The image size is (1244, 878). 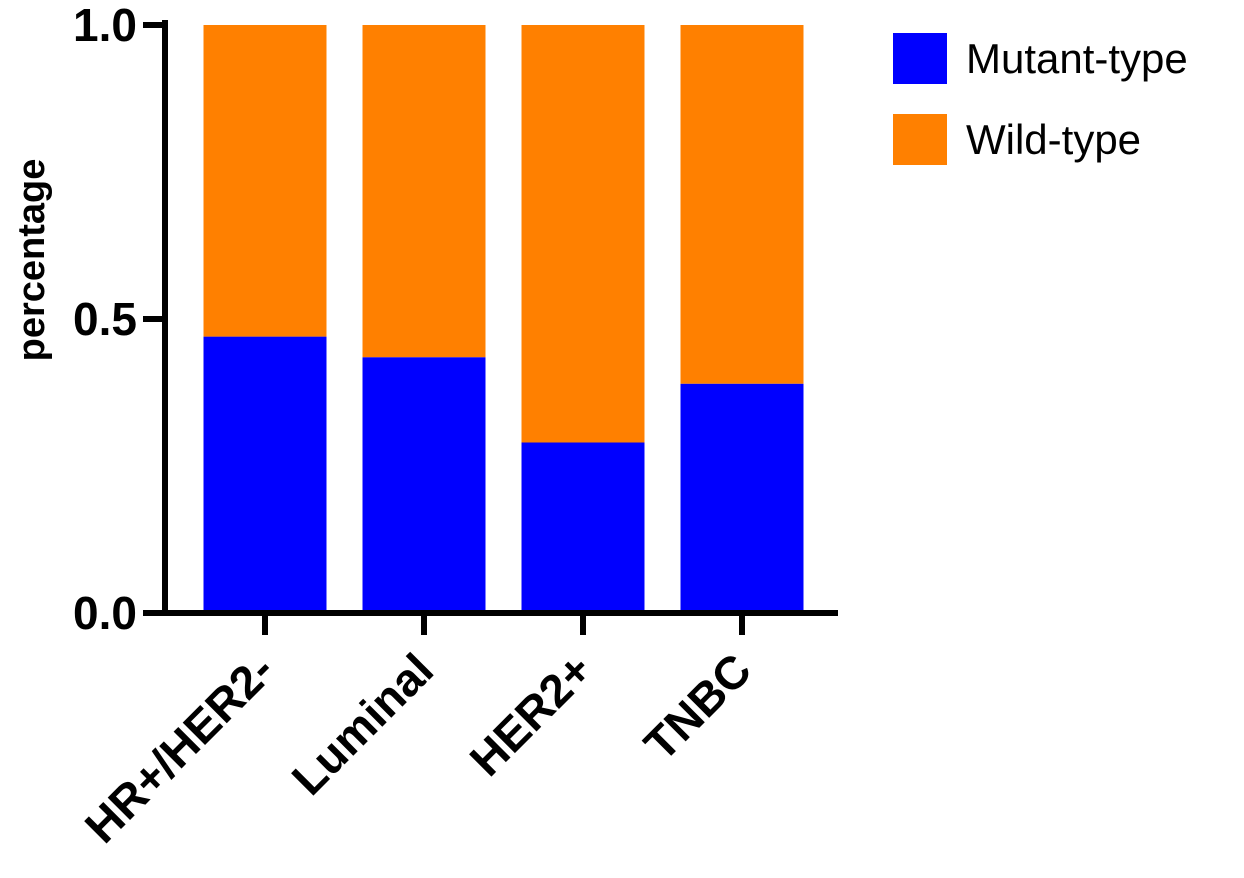 I want to click on bar-wild-type-luminal, so click(x=424, y=191).